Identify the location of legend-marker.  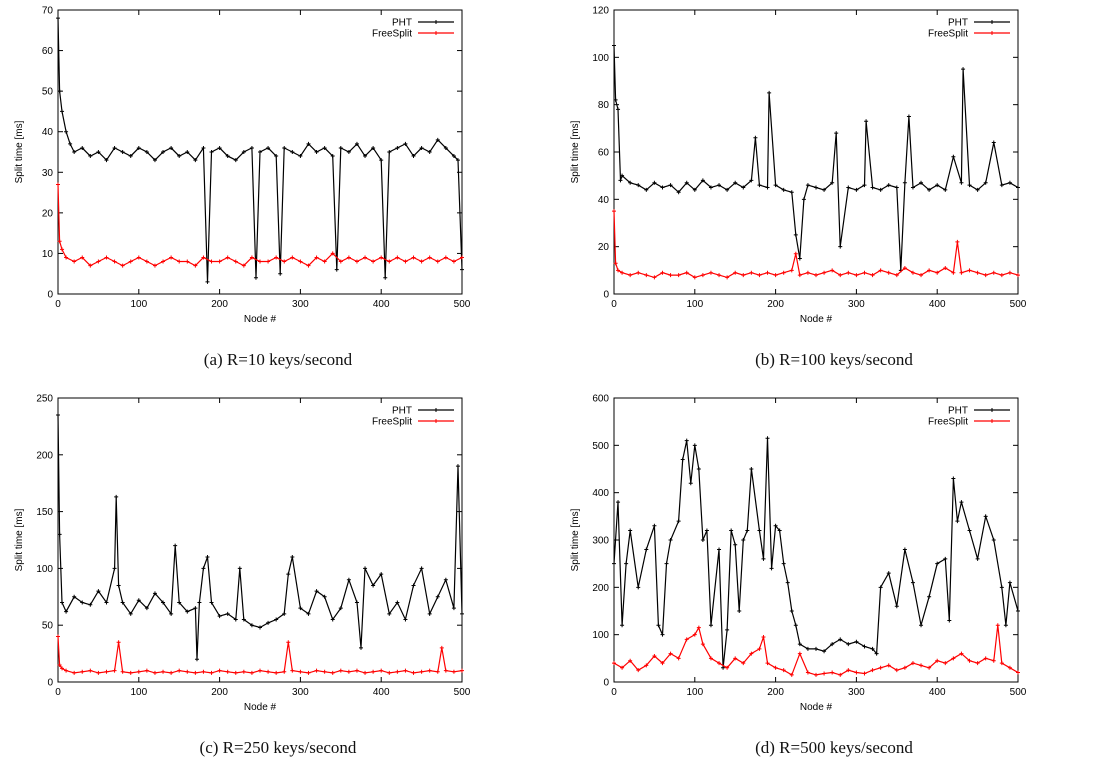
(436, 22).